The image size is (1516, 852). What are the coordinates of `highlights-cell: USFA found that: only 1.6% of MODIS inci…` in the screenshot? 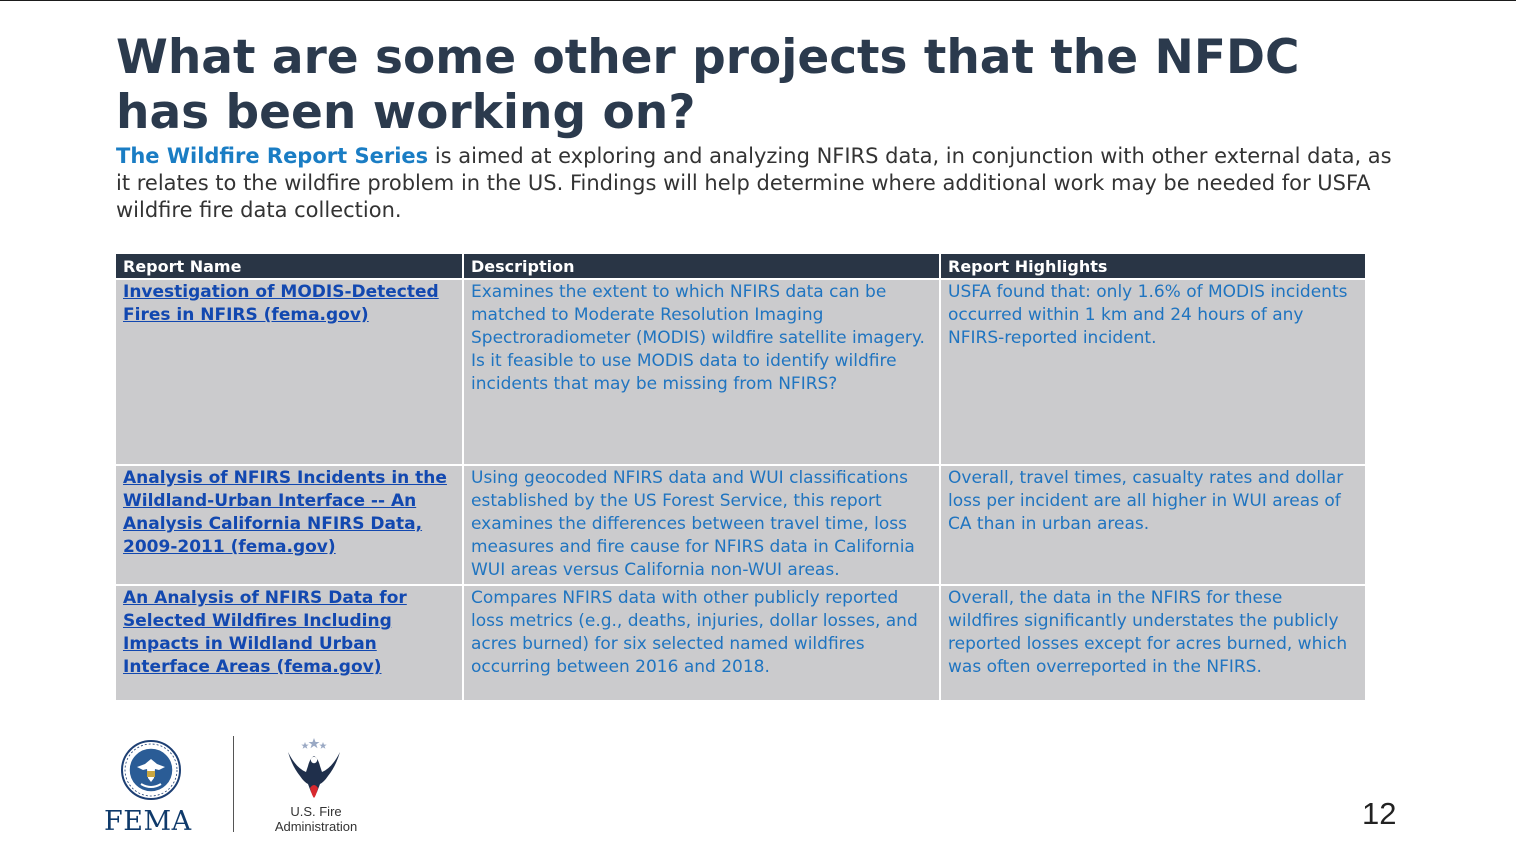 It's located at (1152, 371).